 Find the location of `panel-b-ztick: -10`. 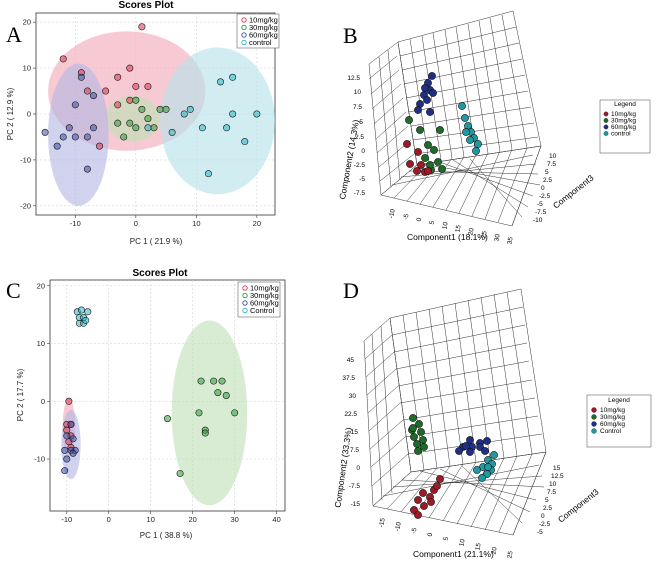

panel-b-ztick: -10 is located at coordinates (538, 220).